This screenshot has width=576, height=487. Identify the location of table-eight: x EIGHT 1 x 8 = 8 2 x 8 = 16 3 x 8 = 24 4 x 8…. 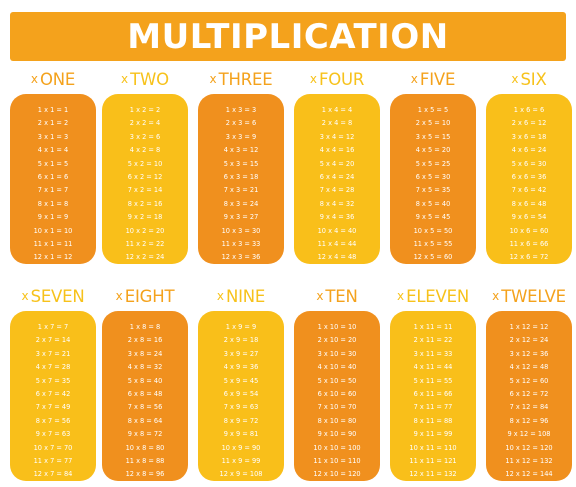
(145, 382).